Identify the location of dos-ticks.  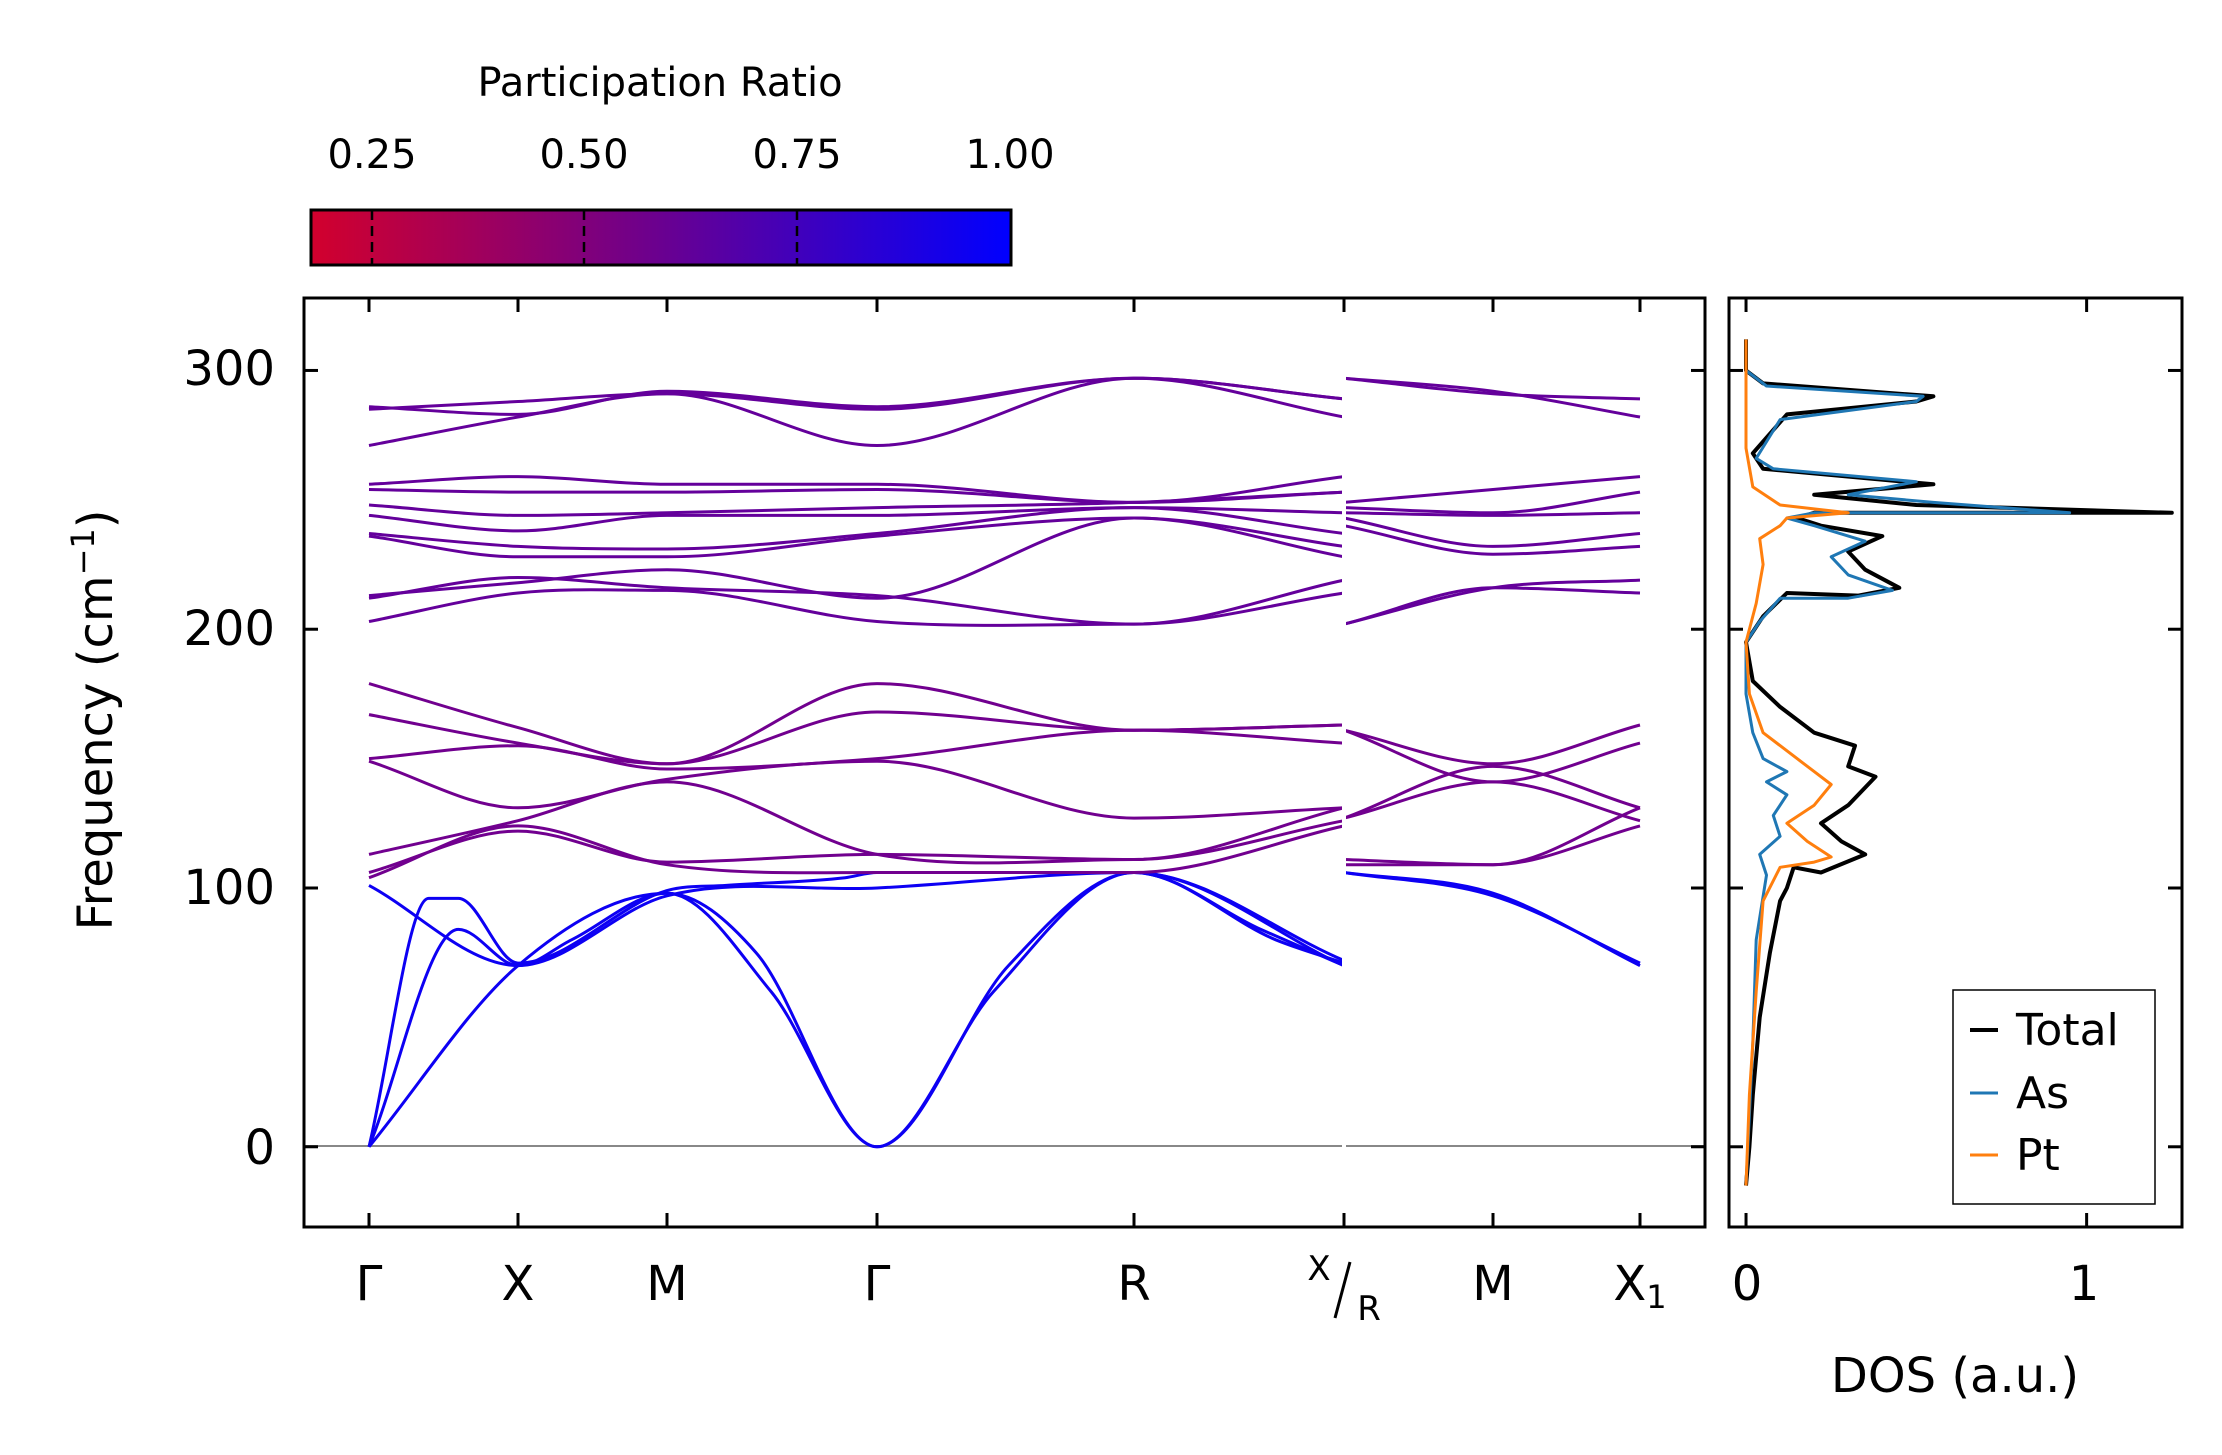
(1955, 762).